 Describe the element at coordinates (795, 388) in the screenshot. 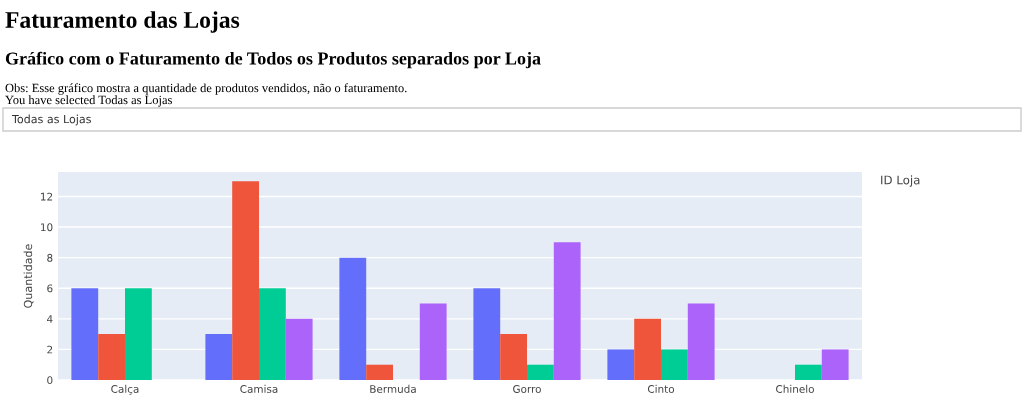

I see `x-tick-label: Chinelo` at that location.